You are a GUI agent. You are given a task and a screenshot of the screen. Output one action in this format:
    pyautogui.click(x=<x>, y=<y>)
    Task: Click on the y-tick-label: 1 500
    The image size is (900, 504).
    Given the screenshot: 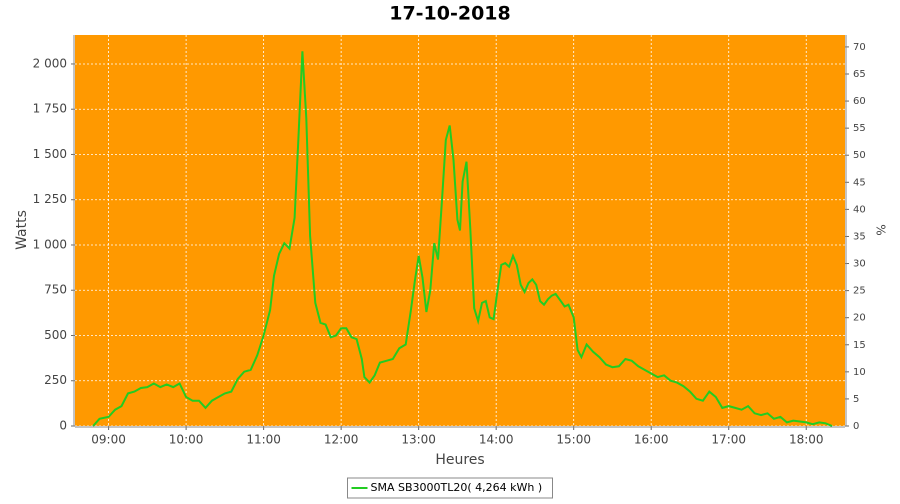 What is the action you would take?
    pyautogui.click(x=50, y=154)
    